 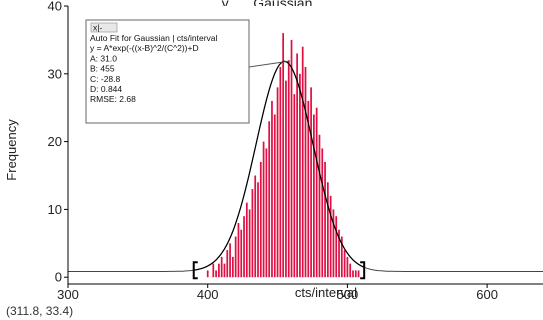 What do you see at coordinates (260, 5) in the screenshot?
I see `chart-title: …y, … Gaussian` at bounding box center [260, 5].